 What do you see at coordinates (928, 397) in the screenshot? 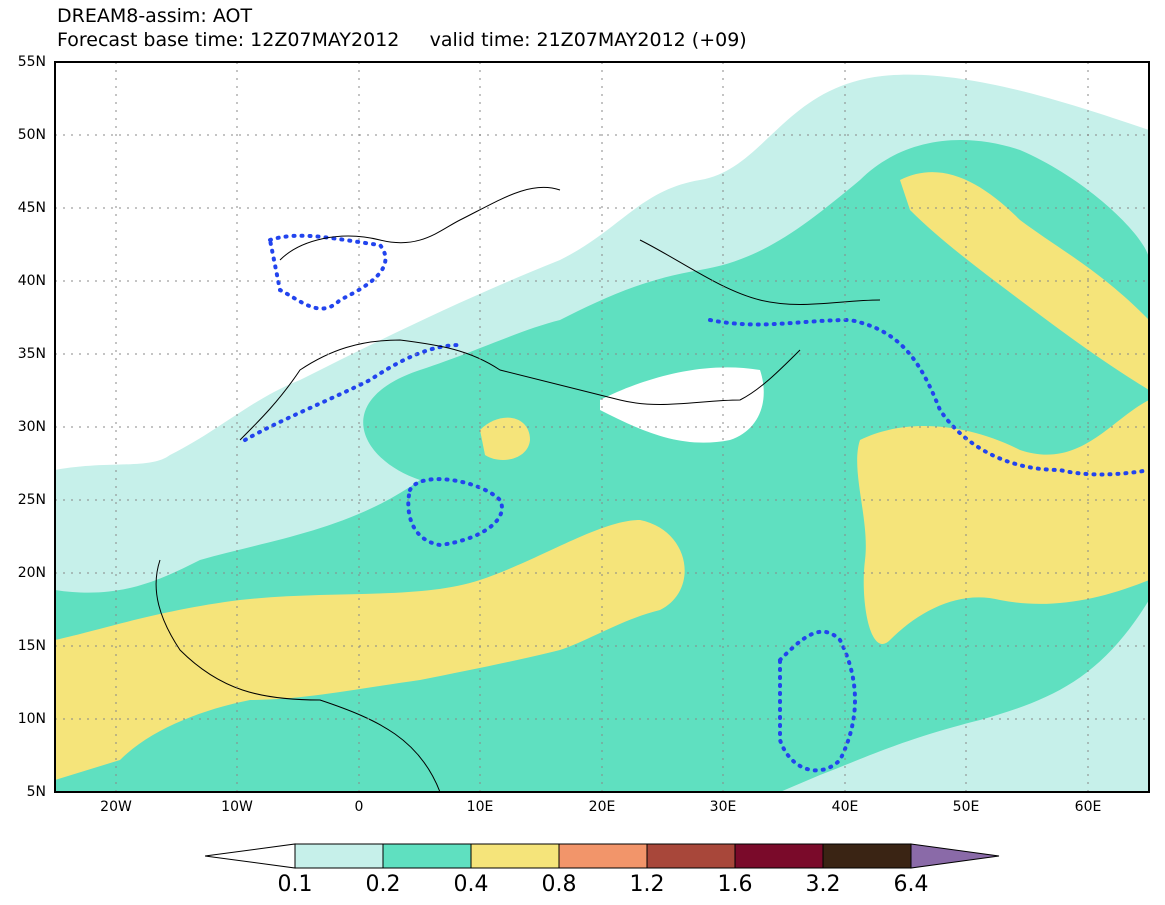
I see `dotted-contour-east` at bounding box center [928, 397].